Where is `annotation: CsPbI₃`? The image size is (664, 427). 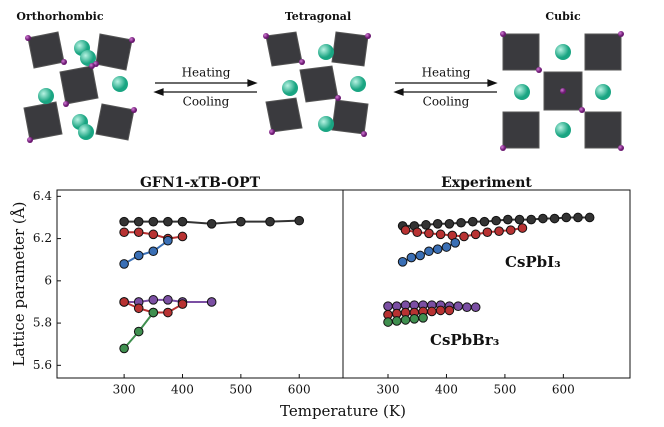
annotation: CsPbI₃ is located at coordinates (533, 262).